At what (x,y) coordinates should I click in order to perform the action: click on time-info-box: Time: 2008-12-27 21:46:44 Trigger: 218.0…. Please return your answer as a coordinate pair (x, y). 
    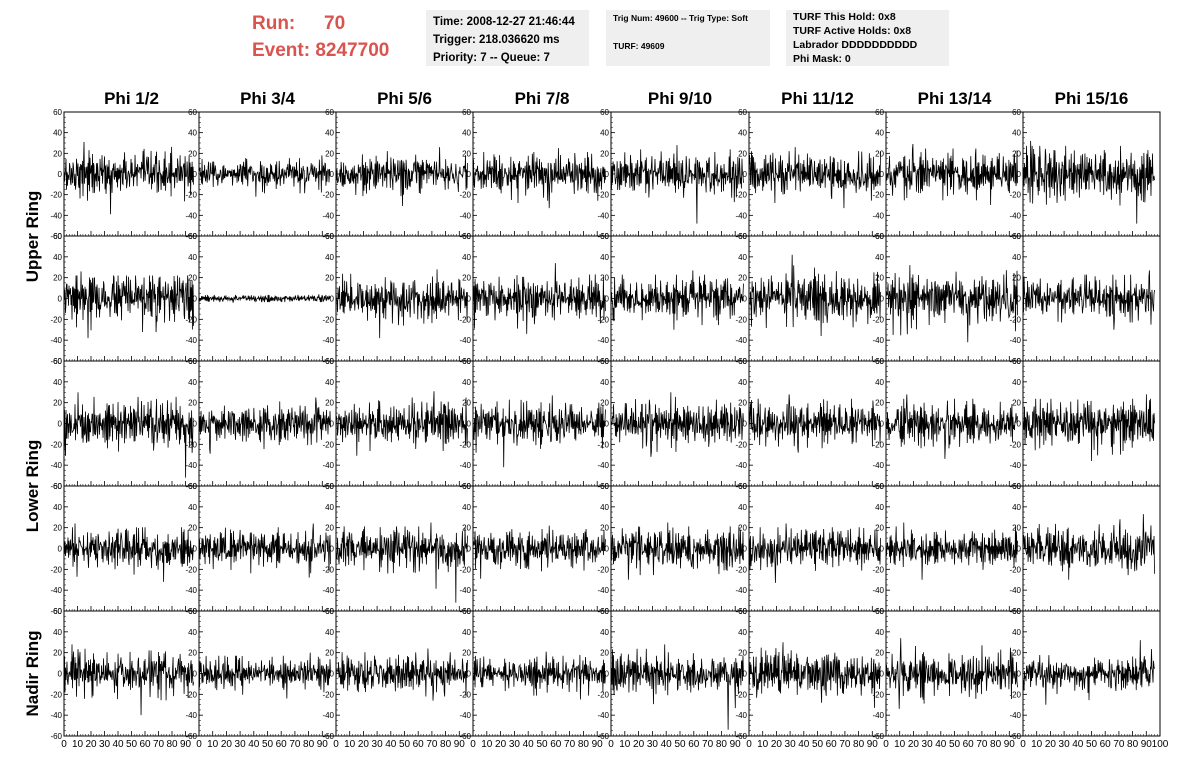
    Looking at the image, I should click on (507, 38).